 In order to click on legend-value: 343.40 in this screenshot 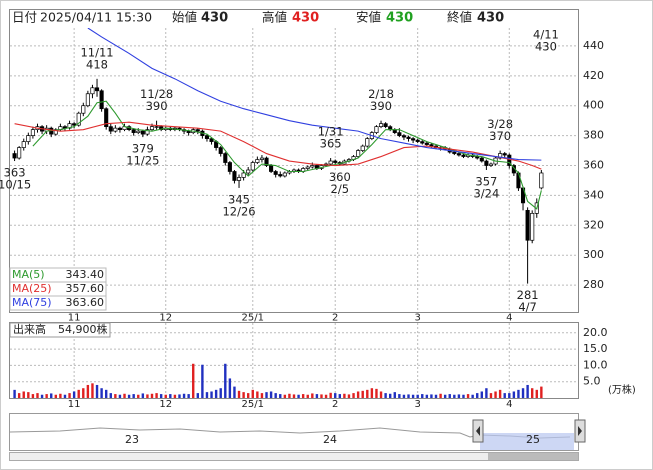, I will do `click(85, 274)`.